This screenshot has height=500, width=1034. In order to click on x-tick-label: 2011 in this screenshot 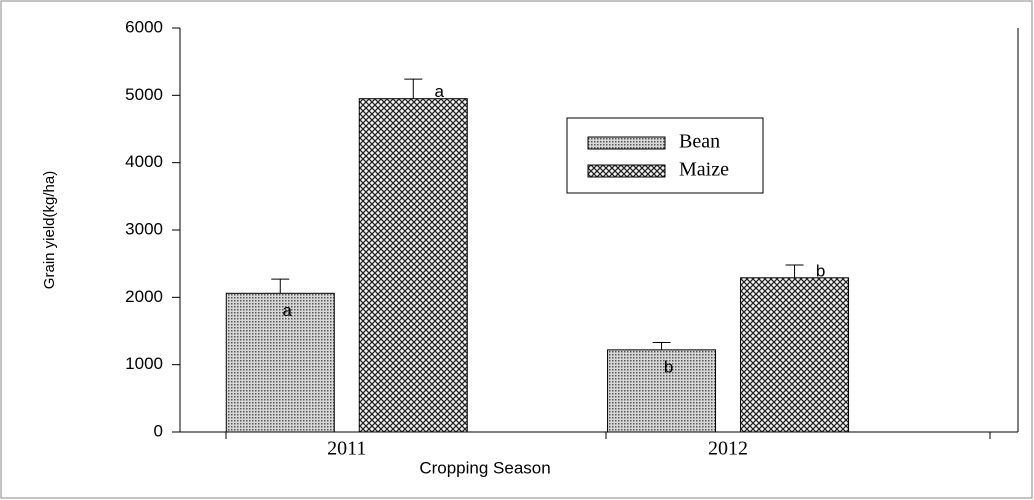, I will do `click(346, 449)`.